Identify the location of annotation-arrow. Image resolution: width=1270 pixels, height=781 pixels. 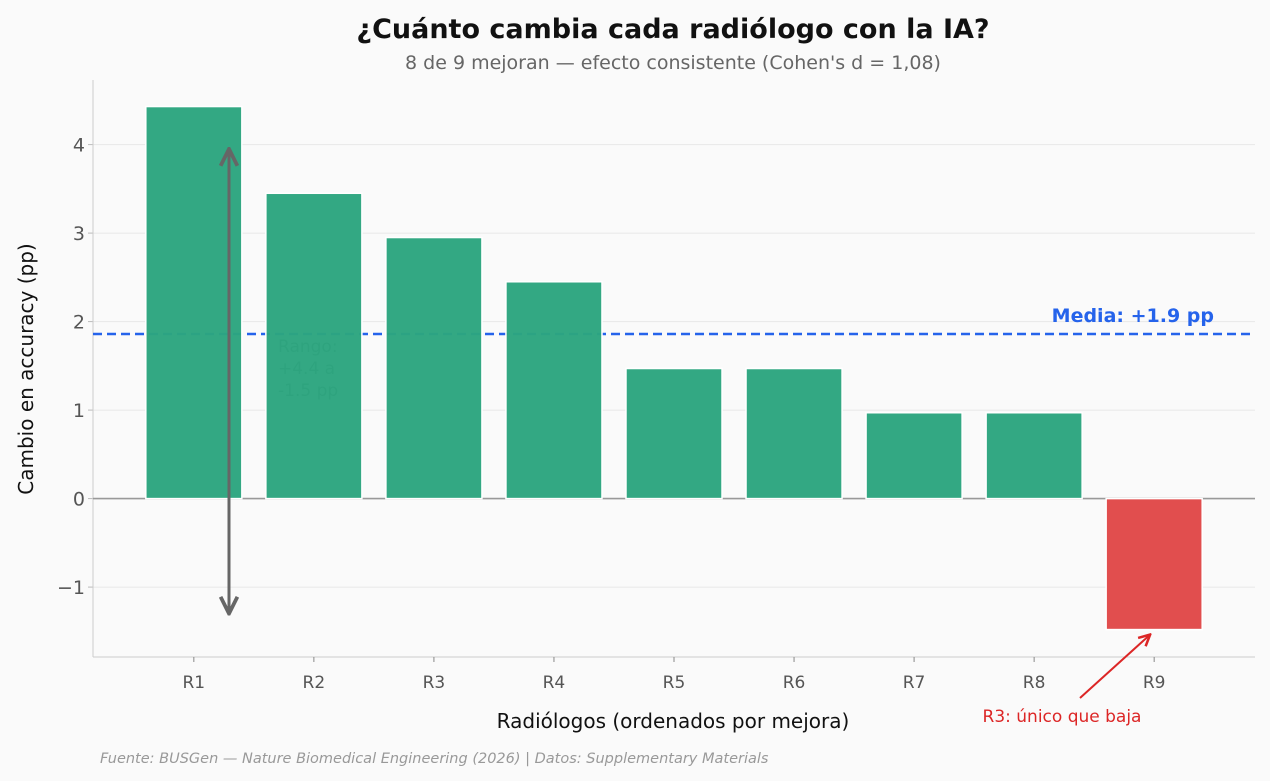
(1114, 667).